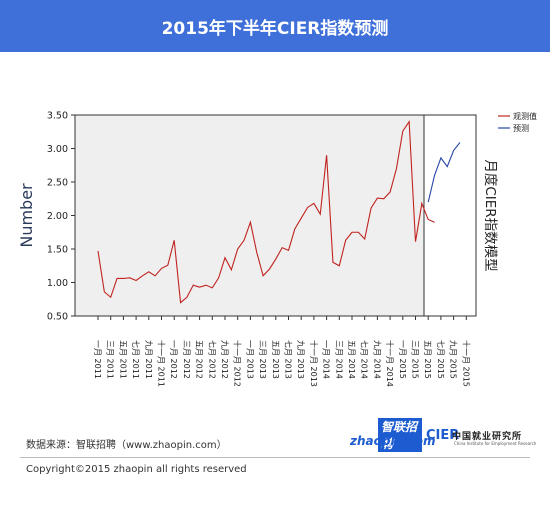 Image resolution: width=550 pixels, height=521 pixels. I want to click on zhaopin-logo-cn: 智联招聘, so click(400, 435).